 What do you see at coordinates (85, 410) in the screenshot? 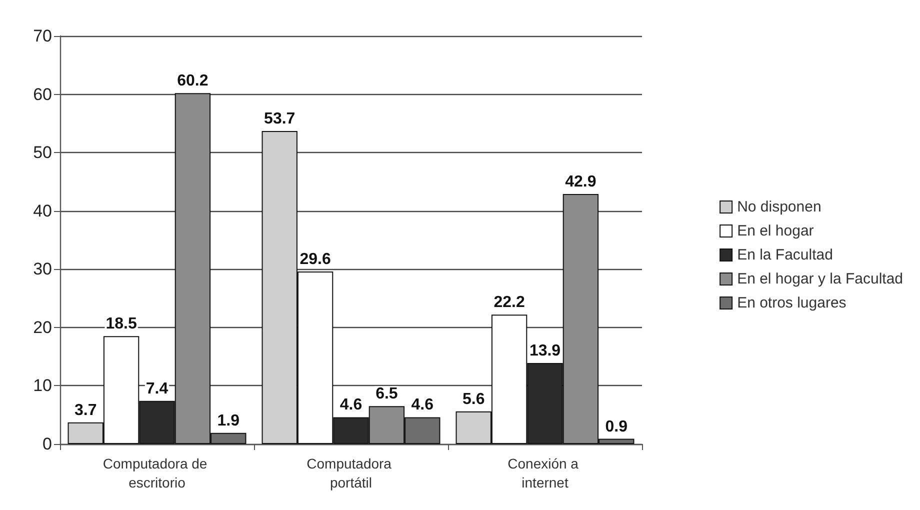
I see `data-label: 3.7` at bounding box center [85, 410].